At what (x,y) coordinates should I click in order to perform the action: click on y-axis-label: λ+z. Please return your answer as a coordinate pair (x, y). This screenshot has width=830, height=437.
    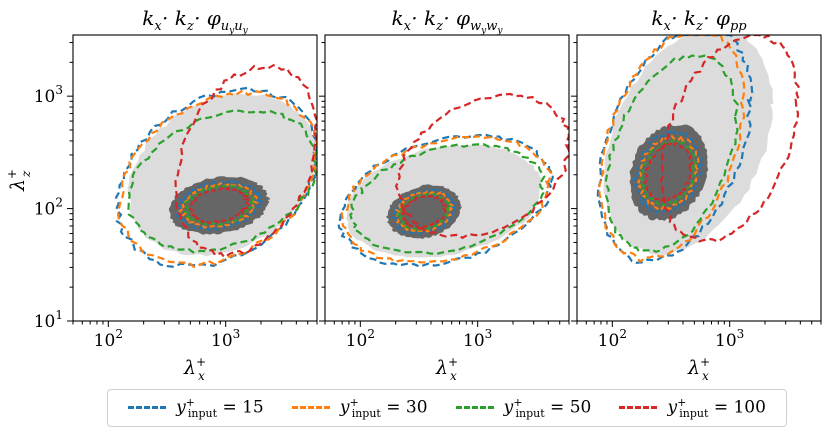
    Looking at the image, I should click on (19, 180).